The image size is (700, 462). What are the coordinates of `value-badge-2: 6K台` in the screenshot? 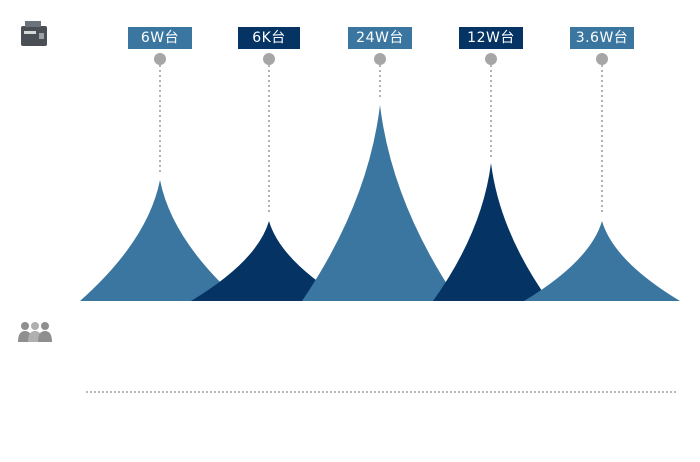 It's located at (269, 38).